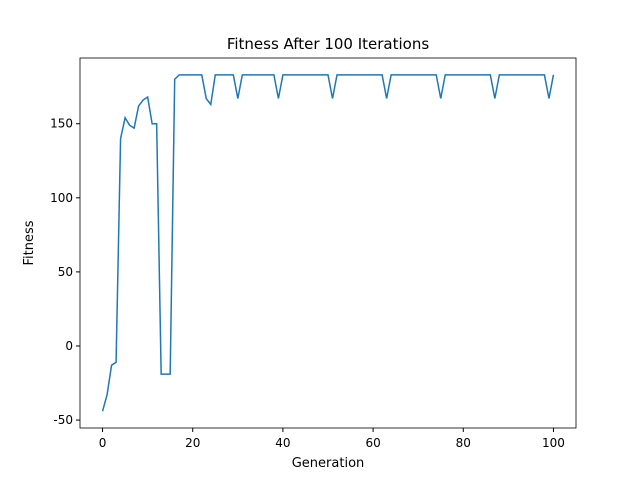 The width and height of the screenshot is (640, 480). I want to click on x-tick-label: 40, so click(282, 443).